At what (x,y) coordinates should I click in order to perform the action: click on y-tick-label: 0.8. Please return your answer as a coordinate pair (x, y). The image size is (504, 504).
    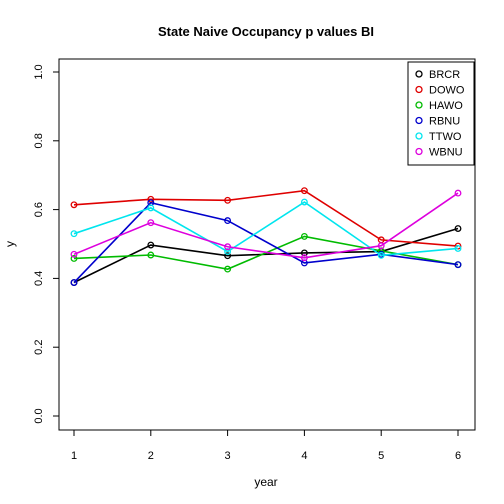
    Looking at the image, I should click on (39, 140).